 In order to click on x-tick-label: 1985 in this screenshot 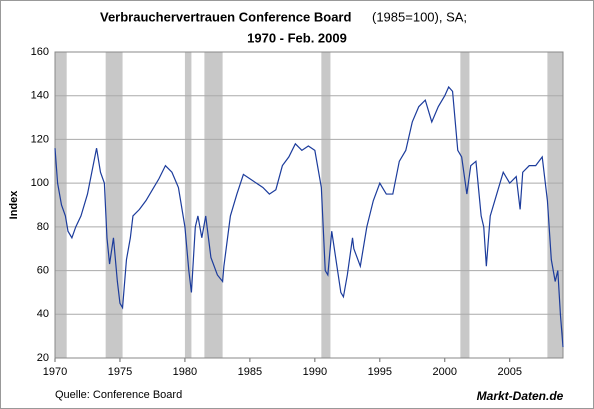, I will do `click(250, 372)`.